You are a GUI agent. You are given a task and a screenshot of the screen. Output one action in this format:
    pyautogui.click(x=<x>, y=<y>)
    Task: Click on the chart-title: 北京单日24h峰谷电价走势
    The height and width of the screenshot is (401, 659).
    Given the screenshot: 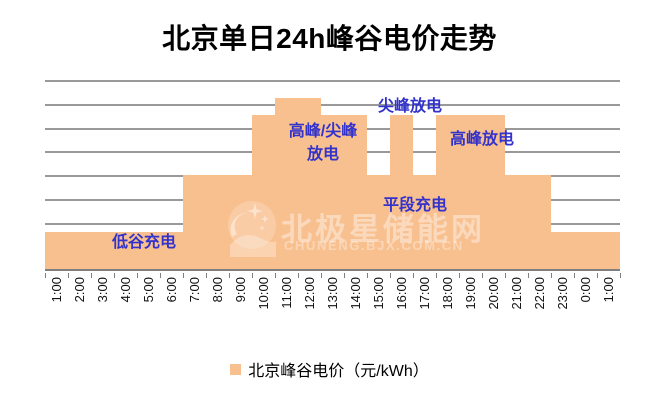 What is the action you would take?
    pyautogui.click(x=329, y=38)
    